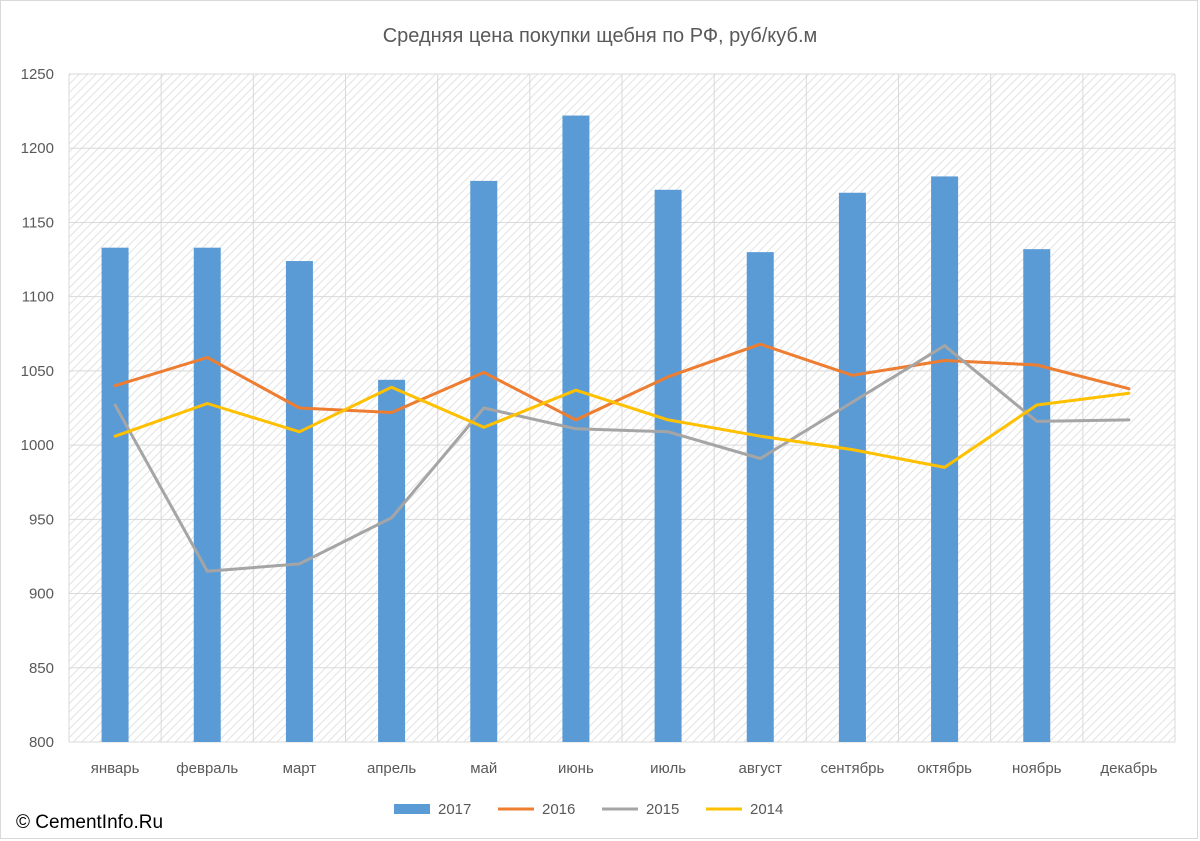 The width and height of the screenshot is (1200, 841). What do you see at coordinates (38, 297) in the screenshot?
I see `y-tick-label: 1100` at bounding box center [38, 297].